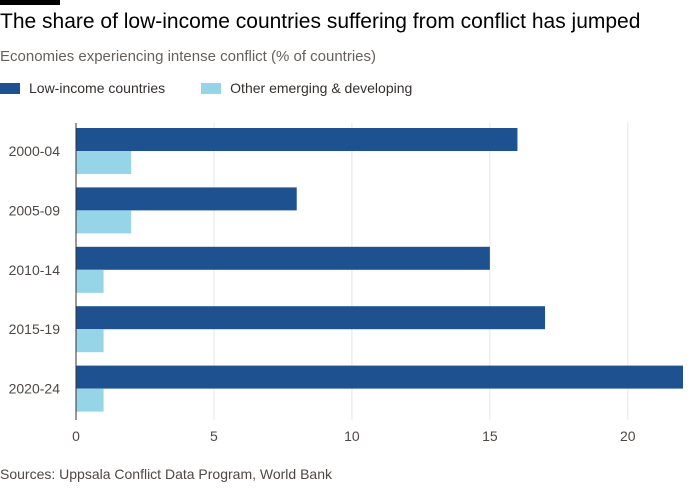 This screenshot has width=700, height=500. What do you see at coordinates (35, 329) in the screenshot?
I see `category-label-2015-19: 2015-19` at bounding box center [35, 329].